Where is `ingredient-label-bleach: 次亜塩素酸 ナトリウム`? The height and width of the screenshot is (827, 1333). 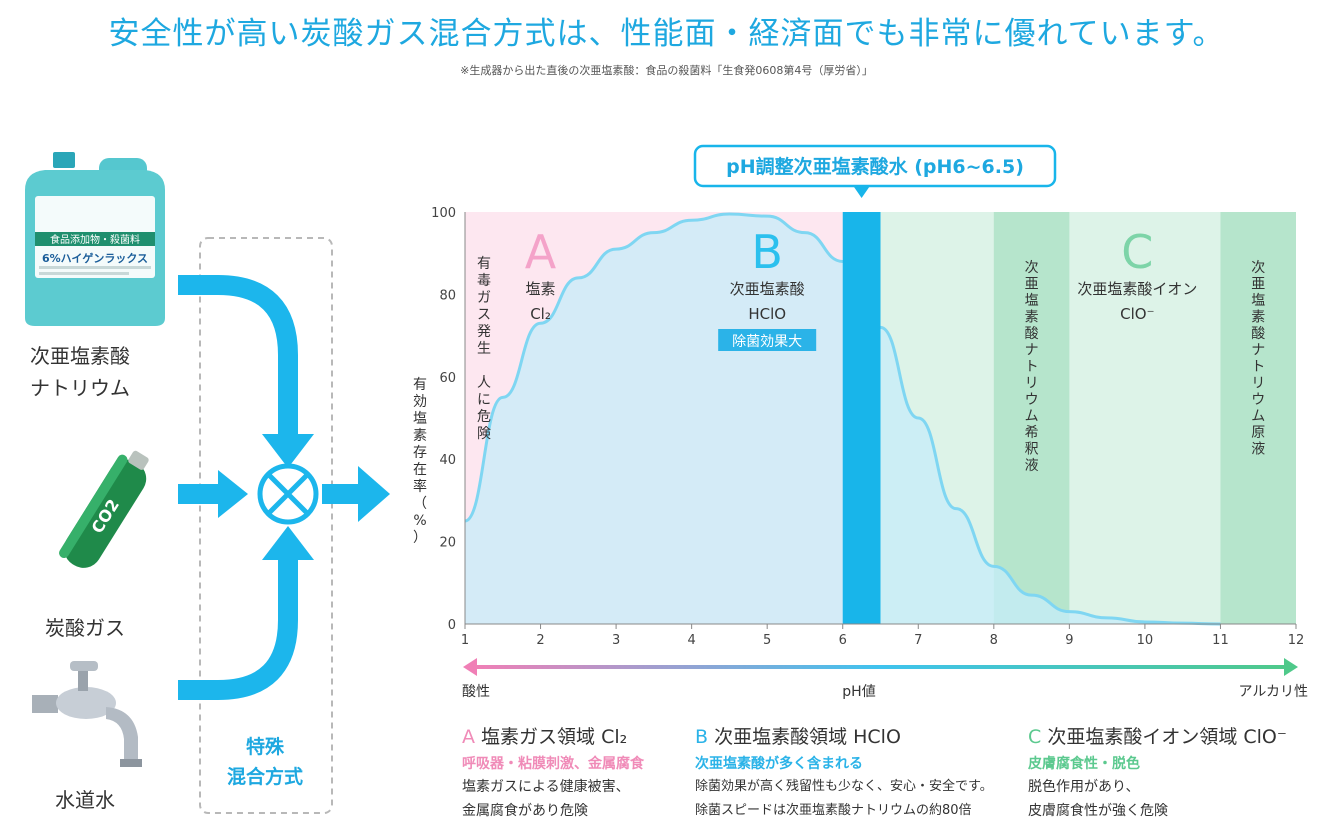
ingredient-label-bleach: 次亜塩素酸 ナトリウム is located at coordinates (80, 372).